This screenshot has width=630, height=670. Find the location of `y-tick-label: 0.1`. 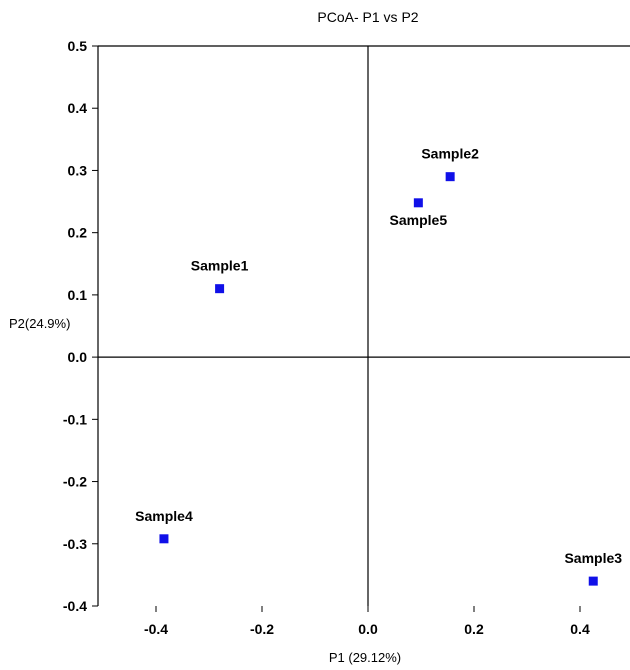

y-tick-label: 0.1 is located at coordinates (78, 295).